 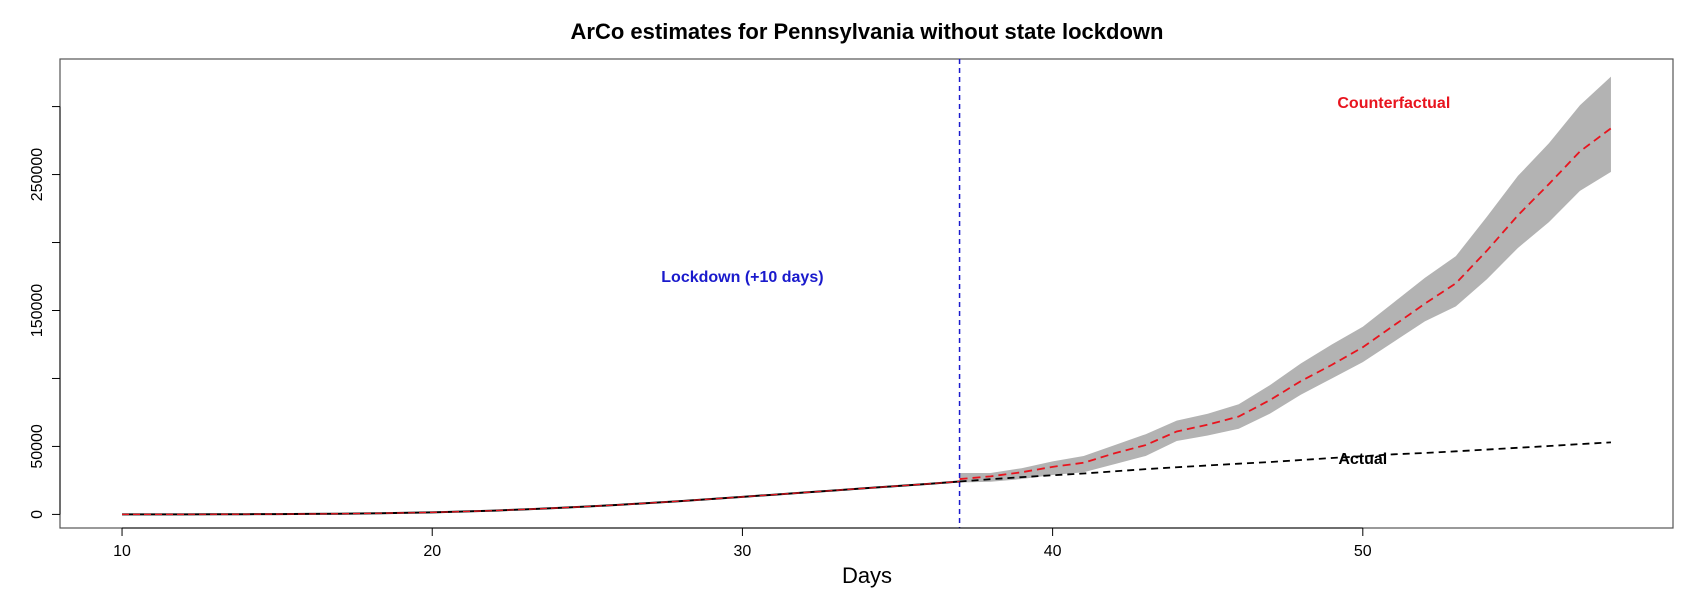 What do you see at coordinates (37, 310) in the screenshot?
I see `y-tick-label: 150000` at bounding box center [37, 310].